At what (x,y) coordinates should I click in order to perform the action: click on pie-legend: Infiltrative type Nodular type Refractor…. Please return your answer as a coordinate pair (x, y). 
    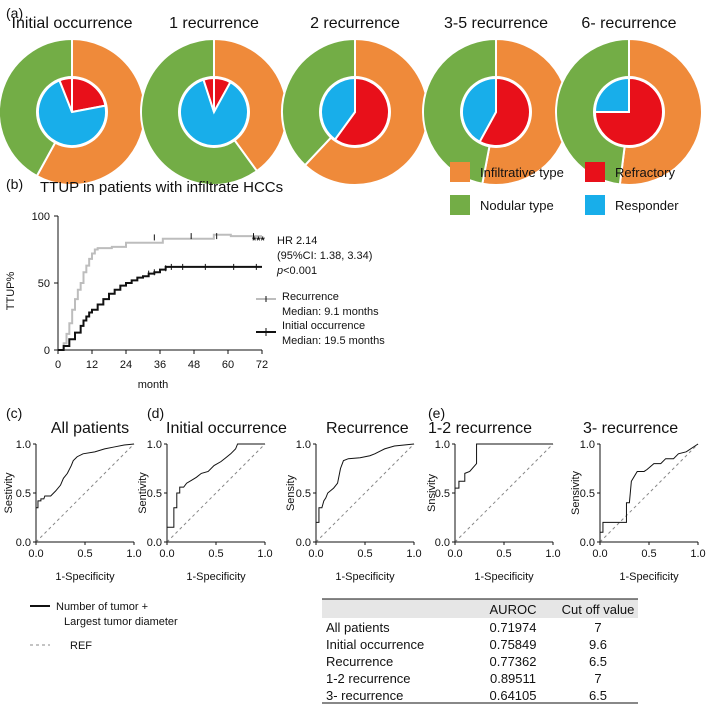
    Looking at the image, I should click on (564, 188).